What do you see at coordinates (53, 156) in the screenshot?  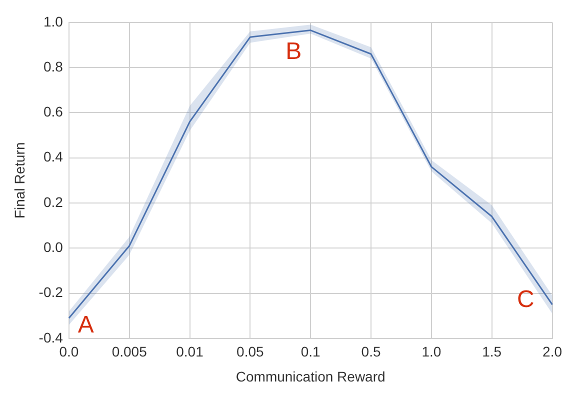 I see `y-tick-label: 0.4` at bounding box center [53, 156].